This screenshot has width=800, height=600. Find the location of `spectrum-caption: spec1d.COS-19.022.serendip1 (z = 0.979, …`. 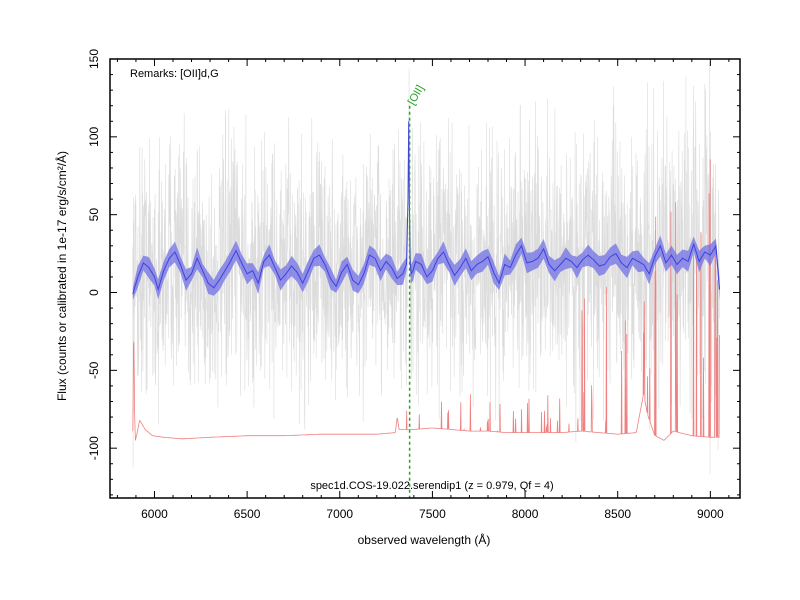

spectrum-caption: spec1d.COS-19.022.serendip1 (z = 0.979, … is located at coordinates (431, 486).